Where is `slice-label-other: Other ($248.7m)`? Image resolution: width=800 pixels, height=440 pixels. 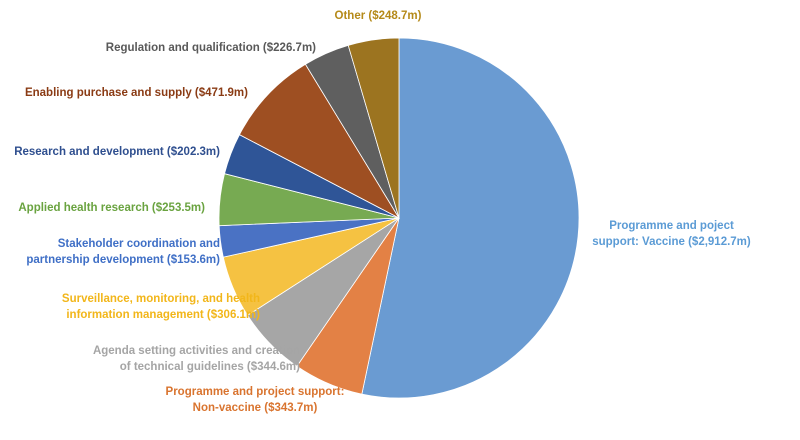
slice-label-other: Other ($248.7m) is located at coordinates (378, 16).